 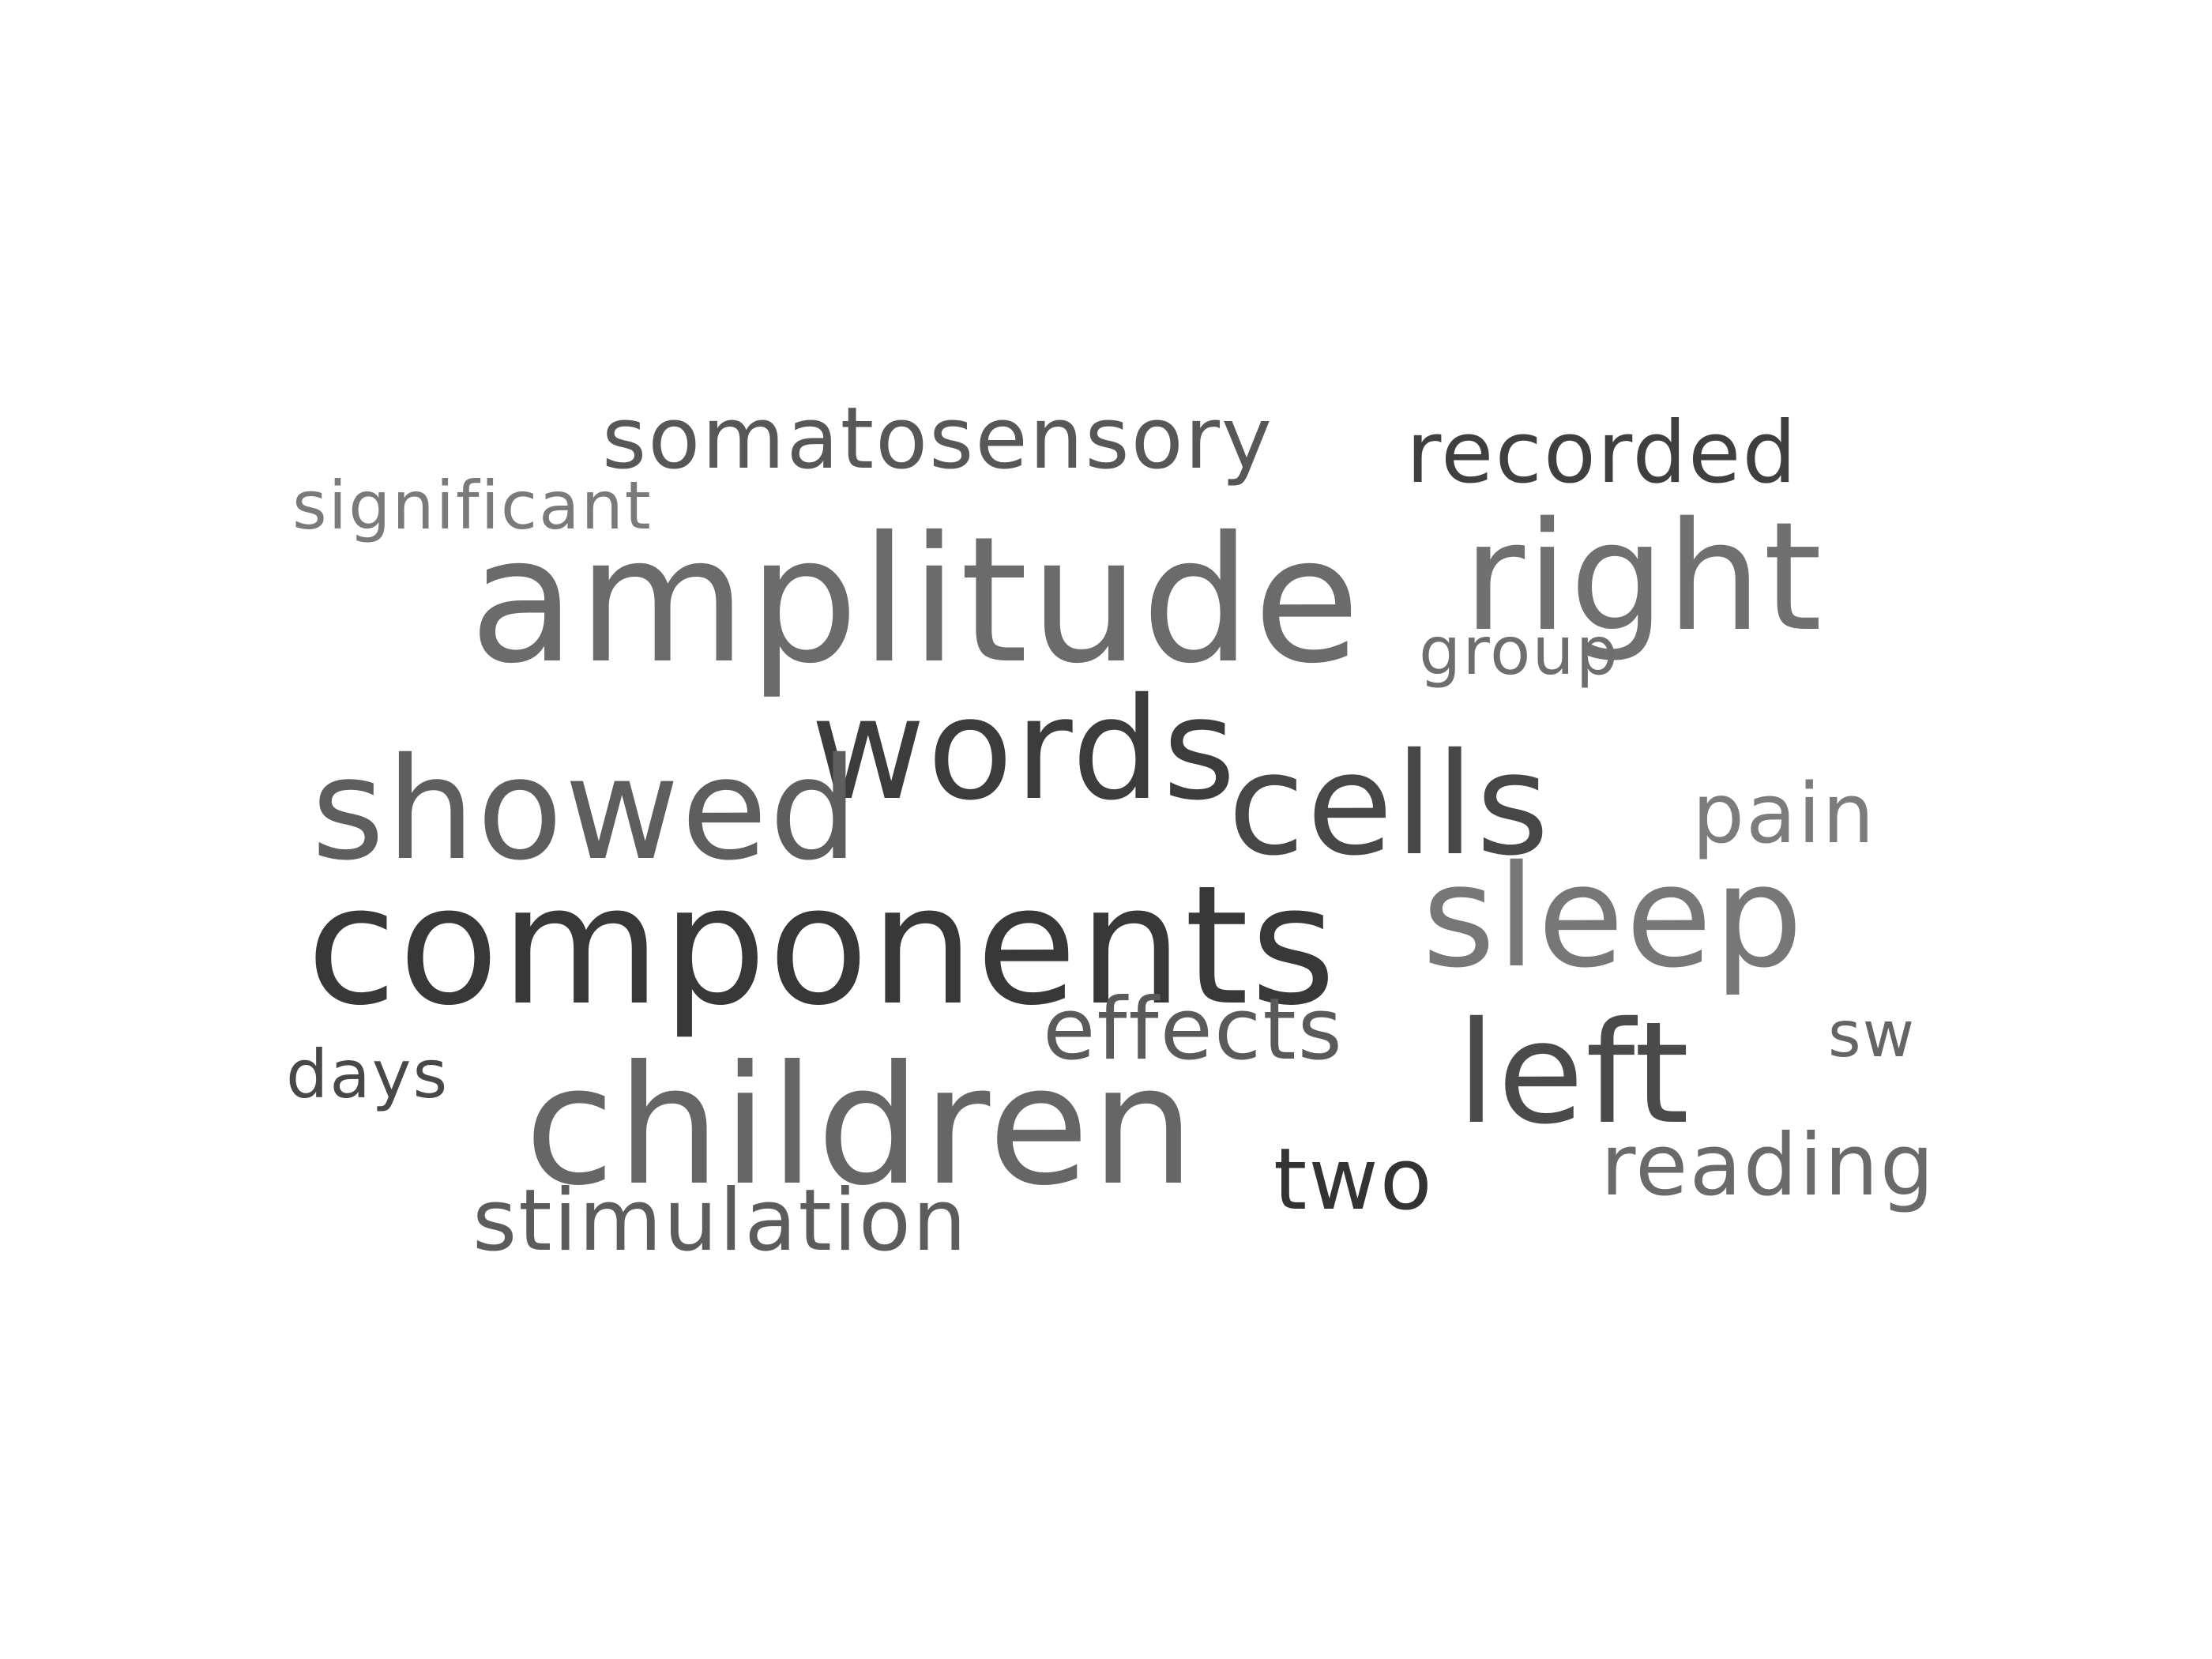 What do you see at coordinates (1390, 805) in the screenshot?
I see `word-cells: cells` at bounding box center [1390, 805].